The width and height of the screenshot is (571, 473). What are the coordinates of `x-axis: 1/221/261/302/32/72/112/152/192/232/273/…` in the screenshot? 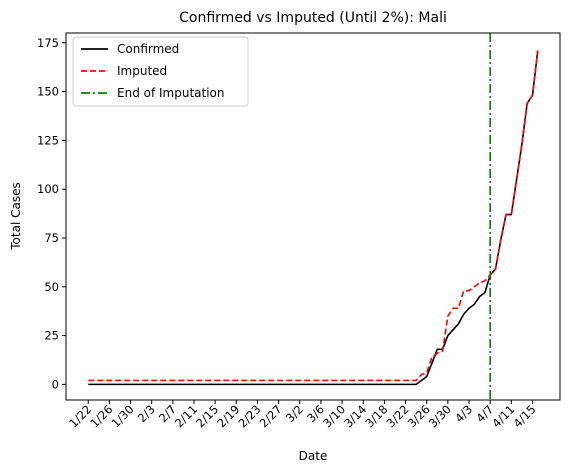 It's located at (302, 415).